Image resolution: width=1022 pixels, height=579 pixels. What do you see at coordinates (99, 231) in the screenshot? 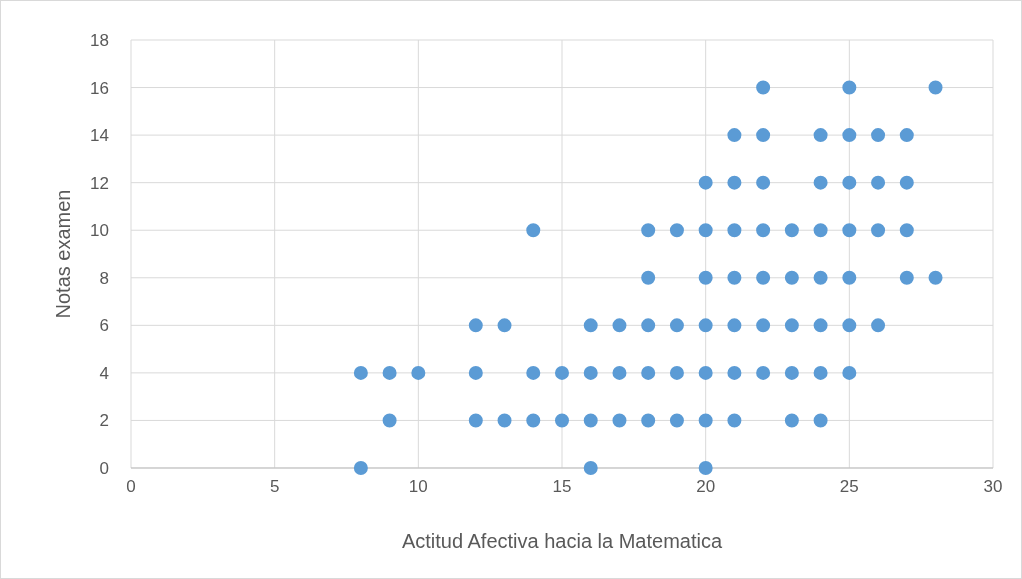
I see `y-tick-label: 10` at bounding box center [99, 231].